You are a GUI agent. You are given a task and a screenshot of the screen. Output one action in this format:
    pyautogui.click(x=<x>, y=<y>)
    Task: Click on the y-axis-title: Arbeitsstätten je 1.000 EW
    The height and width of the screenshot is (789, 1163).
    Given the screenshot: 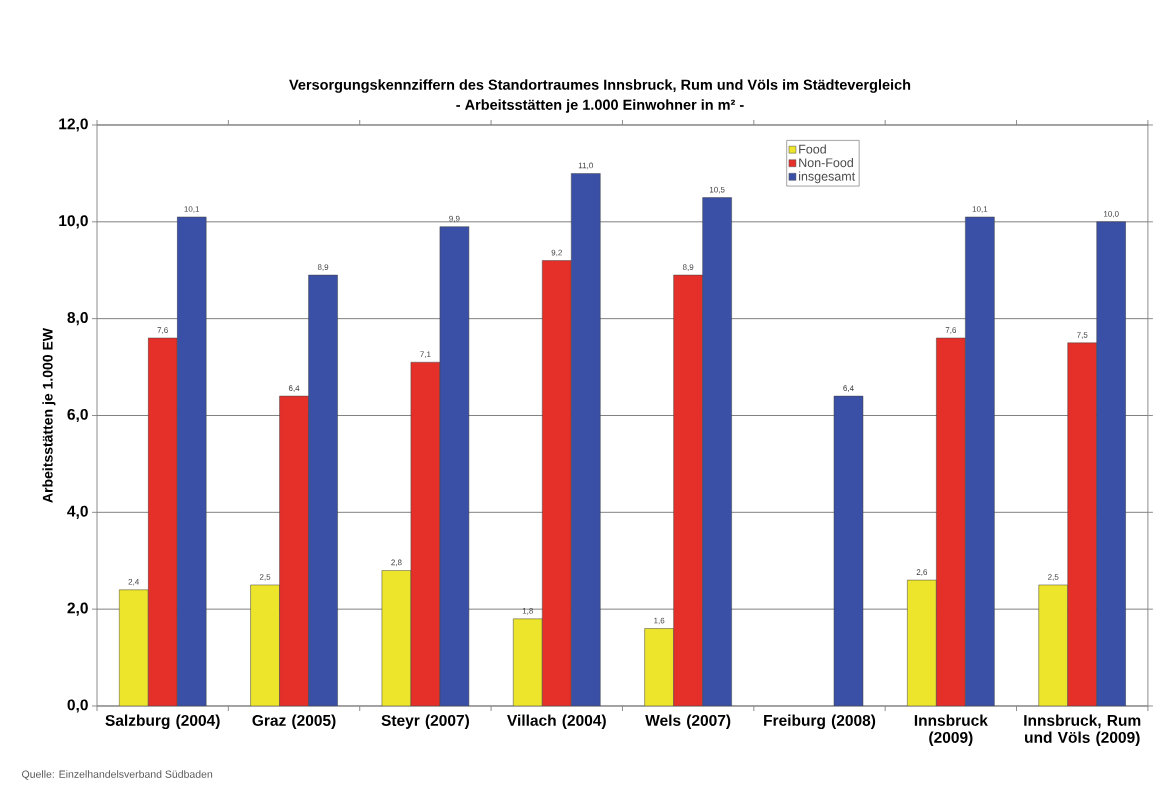 What is the action you would take?
    pyautogui.click(x=49, y=415)
    